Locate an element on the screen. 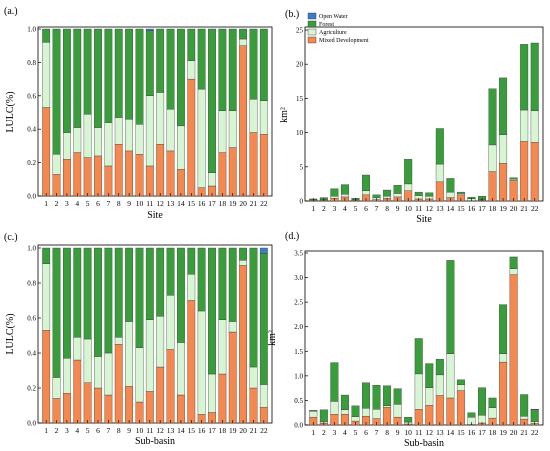 Image resolution: width=550 pixels, height=451 pixels. panel-d-xtick-label: 5 is located at coordinates (356, 432).